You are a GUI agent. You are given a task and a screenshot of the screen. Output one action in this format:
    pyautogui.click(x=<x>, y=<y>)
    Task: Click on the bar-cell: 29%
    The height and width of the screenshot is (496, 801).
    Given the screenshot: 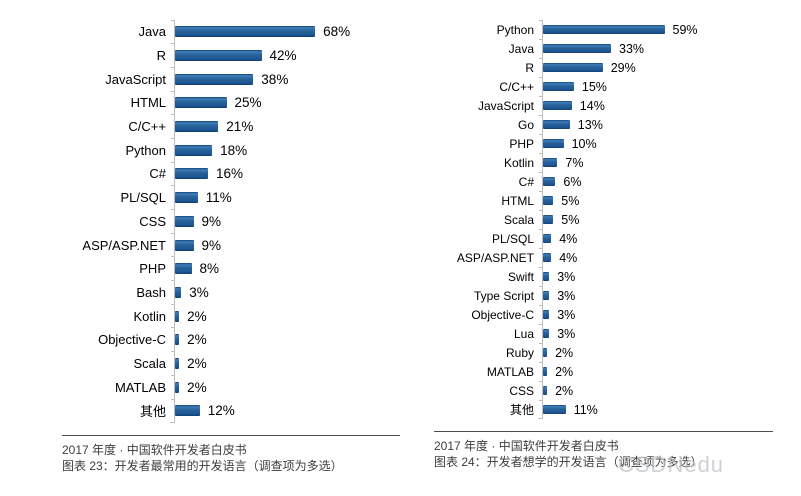 What is the action you would take?
    pyautogui.click(x=656, y=67)
    